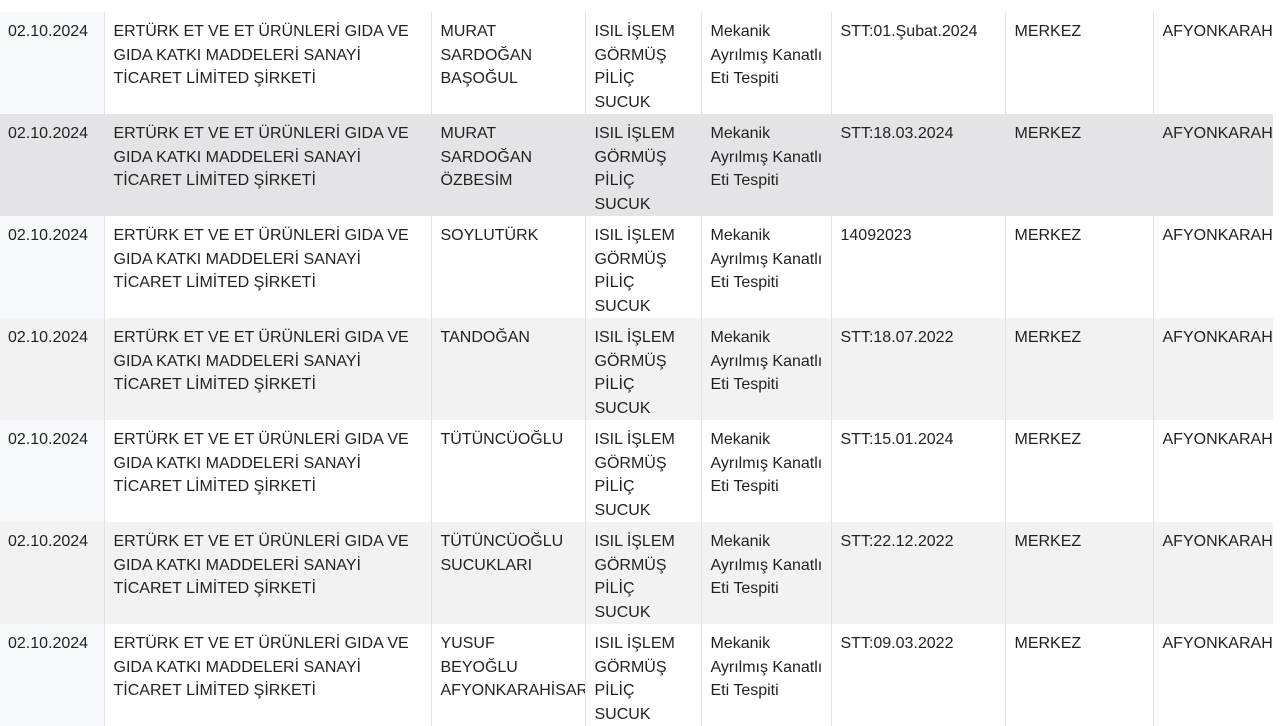 The height and width of the screenshot is (726, 1280). Describe the element at coordinates (917, 675) in the screenshot. I see `cell-batch: STT:09.03.2022` at that location.